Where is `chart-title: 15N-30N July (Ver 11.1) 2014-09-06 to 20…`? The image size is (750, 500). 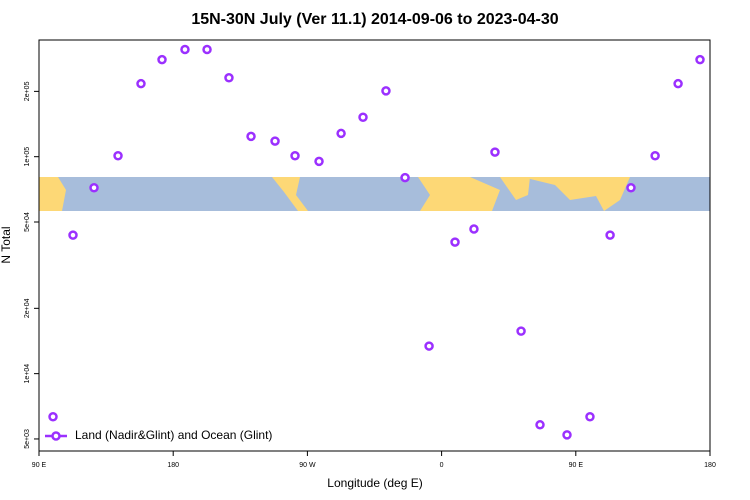 chart-title: 15N-30N July (Ver 11.1) 2014-09-06 to 20… is located at coordinates (374, 19).